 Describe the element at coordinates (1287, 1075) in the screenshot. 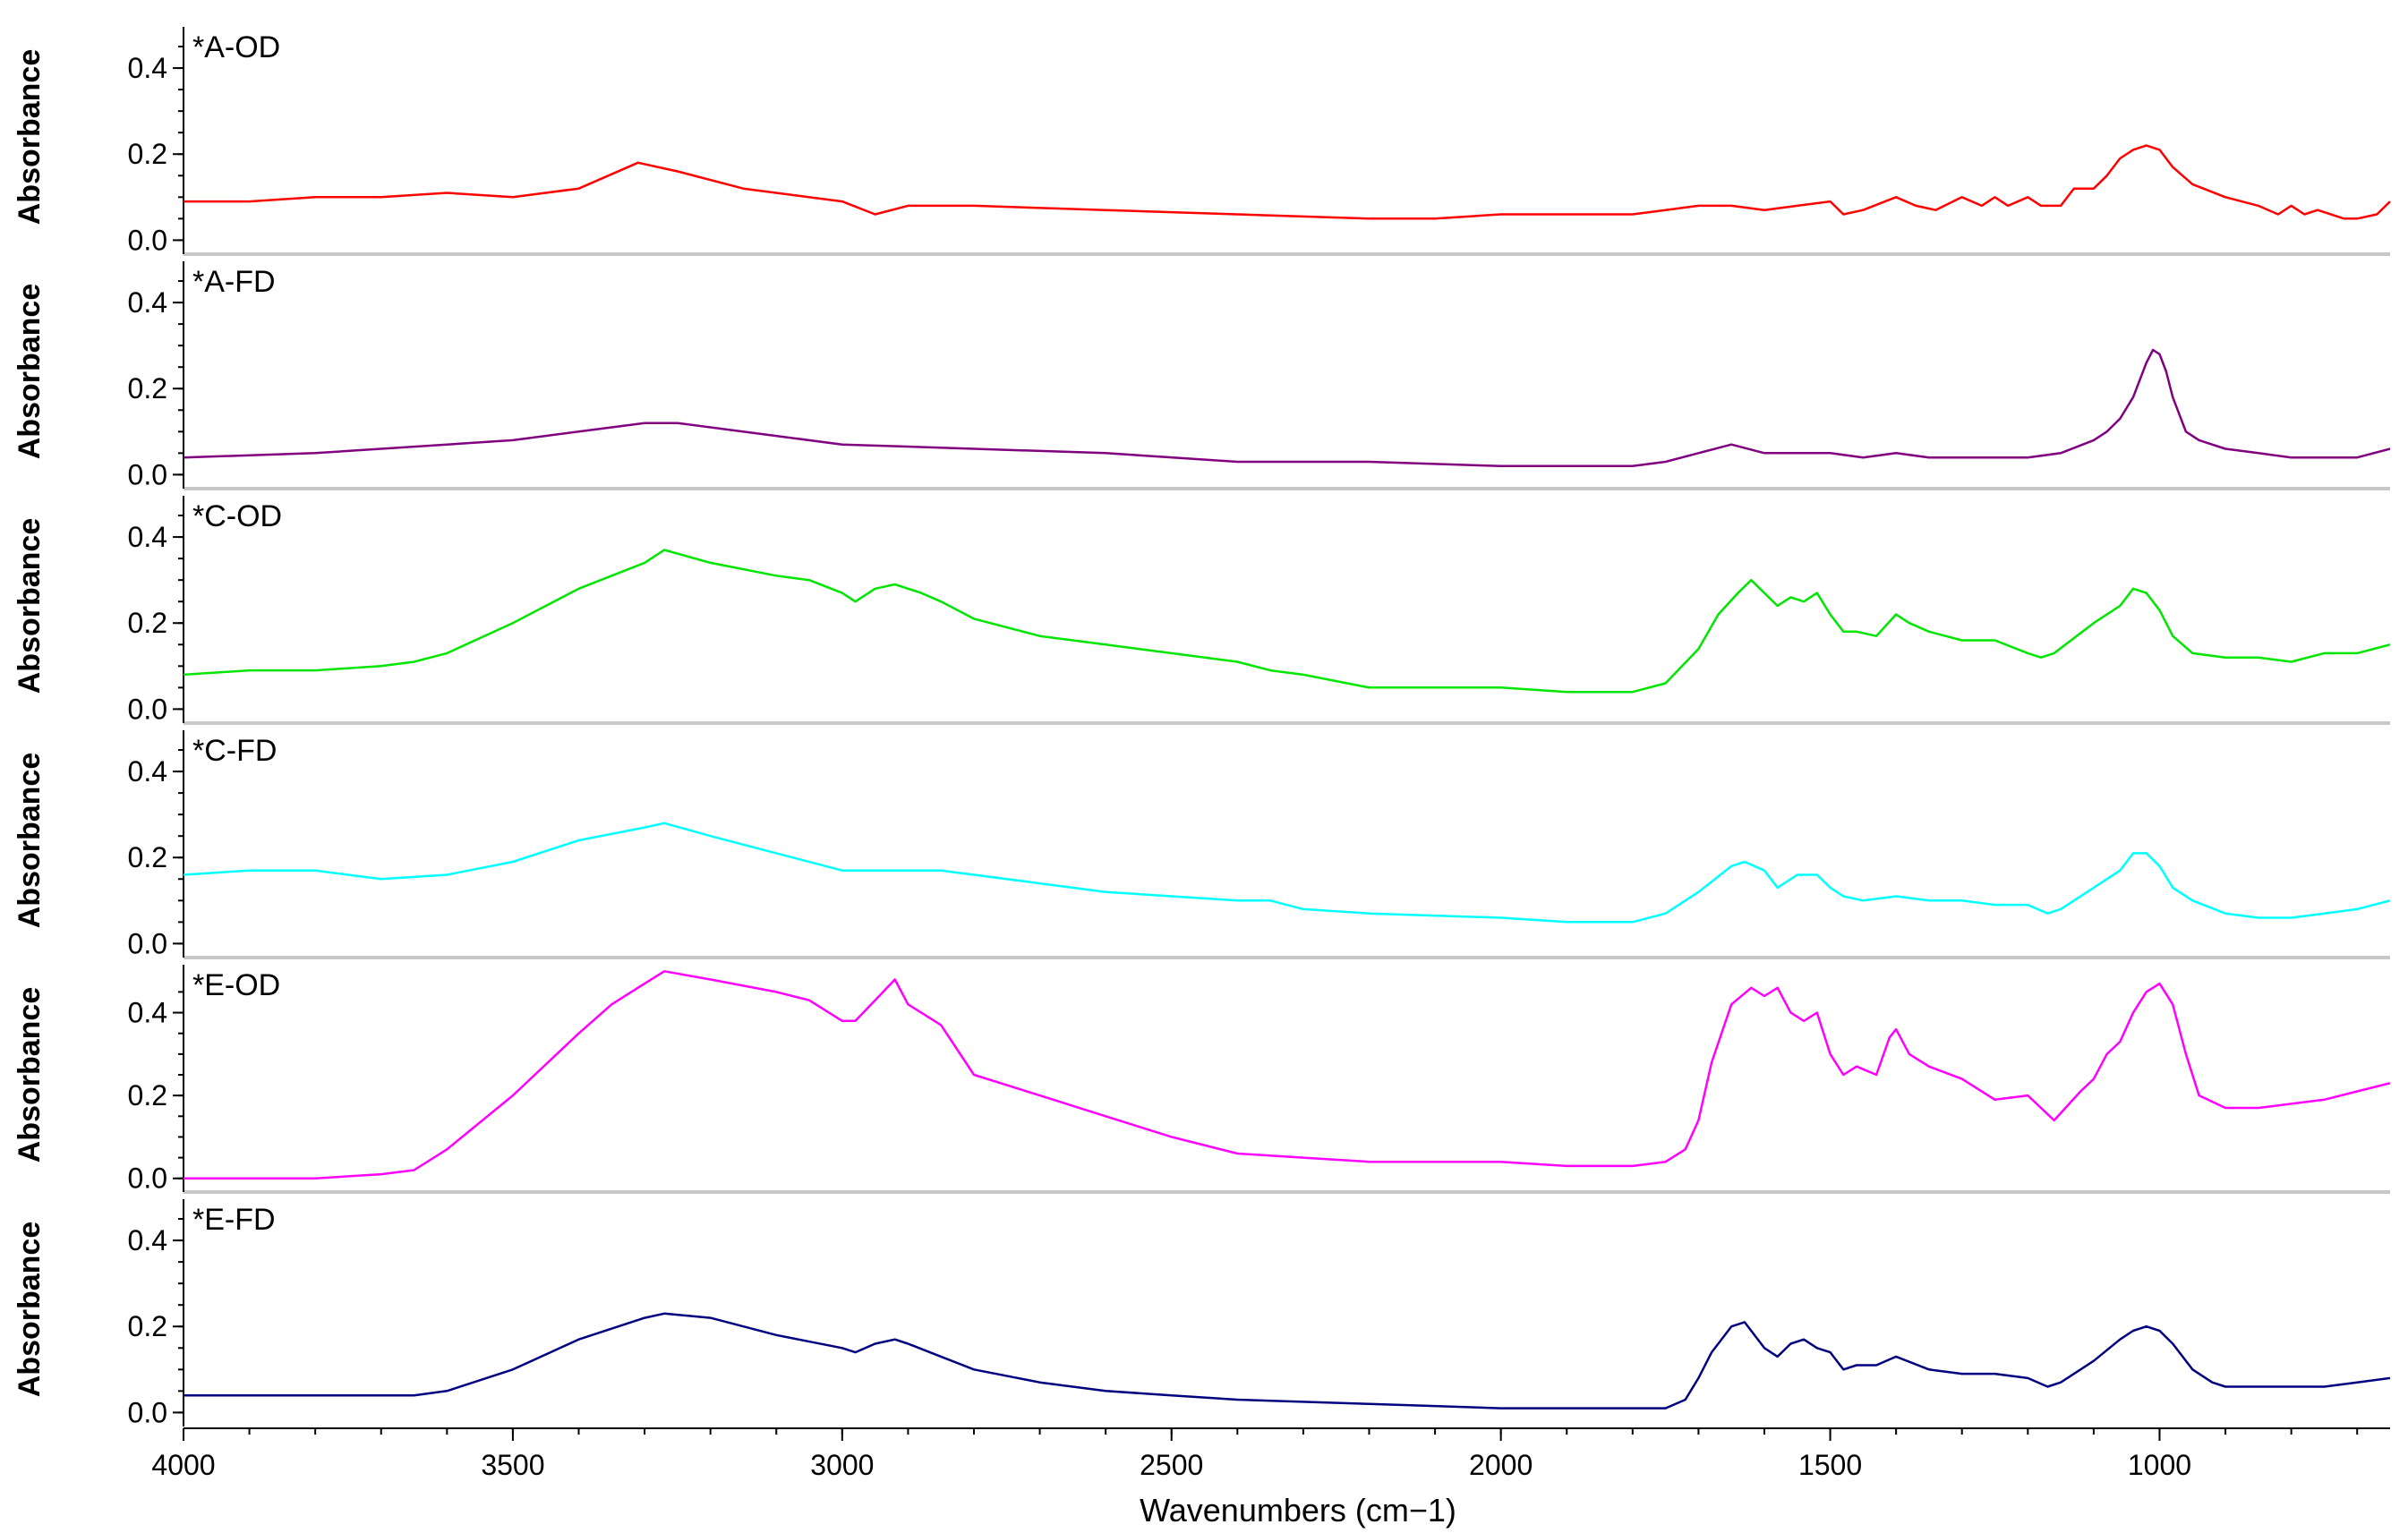

I see `series-line-e-od` at that location.